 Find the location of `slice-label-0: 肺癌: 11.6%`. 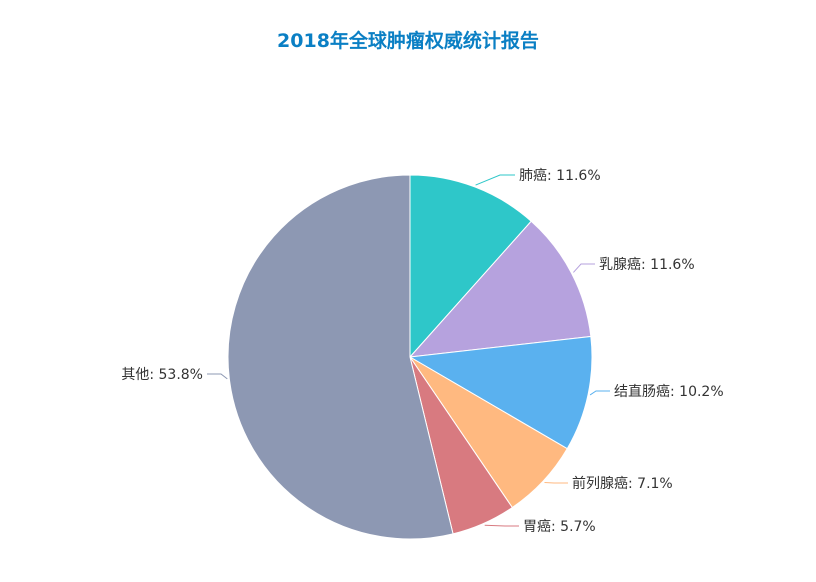

slice-label-0: 肺癌: 11.6% is located at coordinates (560, 176).